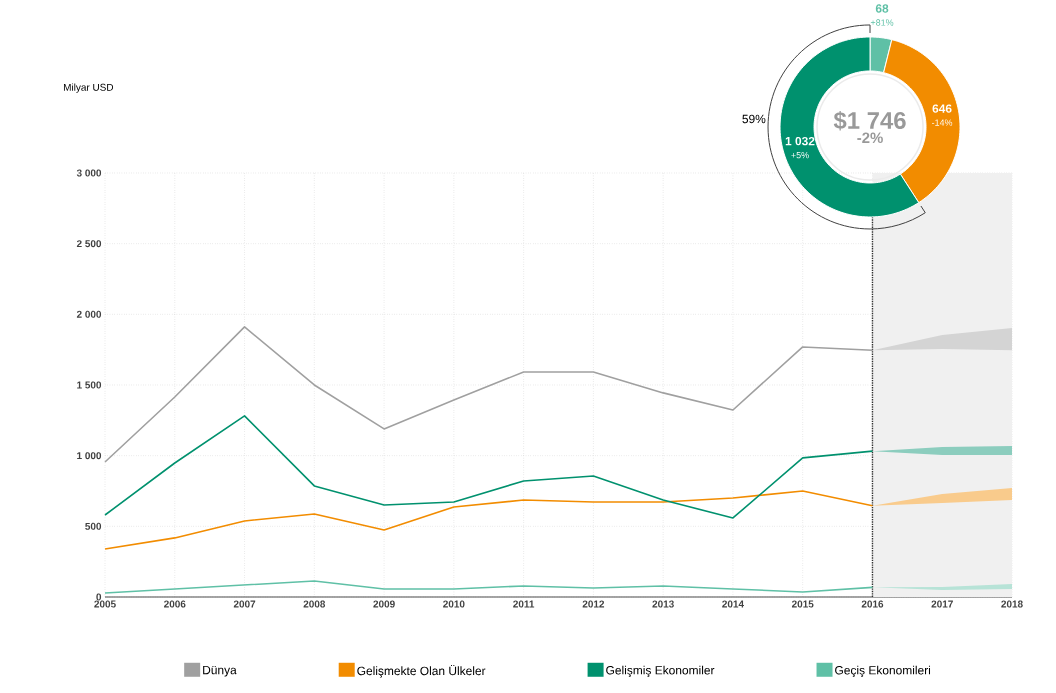 This screenshot has width=1056, height=693. I want to click on text: -2%, so click(870, 137).